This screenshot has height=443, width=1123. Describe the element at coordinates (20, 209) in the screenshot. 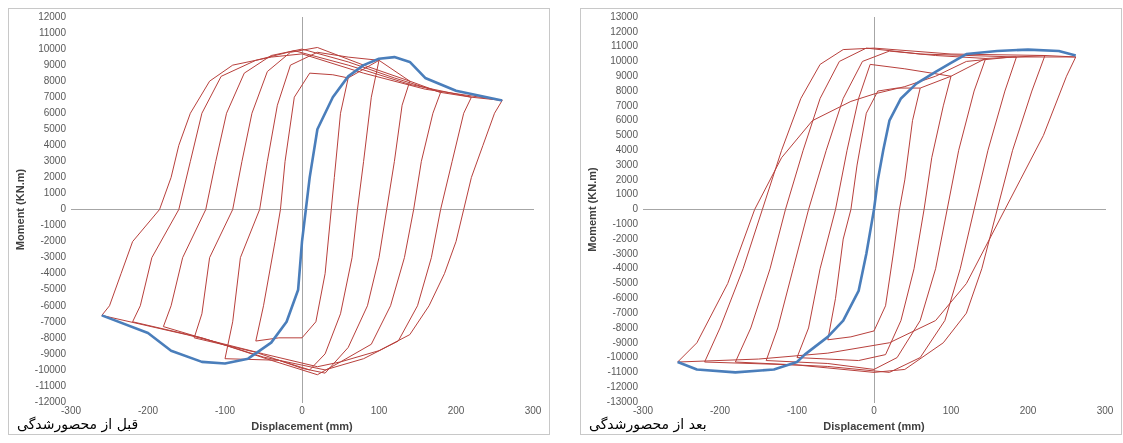

I see `y-axis-title: Moment (KN.m)` at that location.